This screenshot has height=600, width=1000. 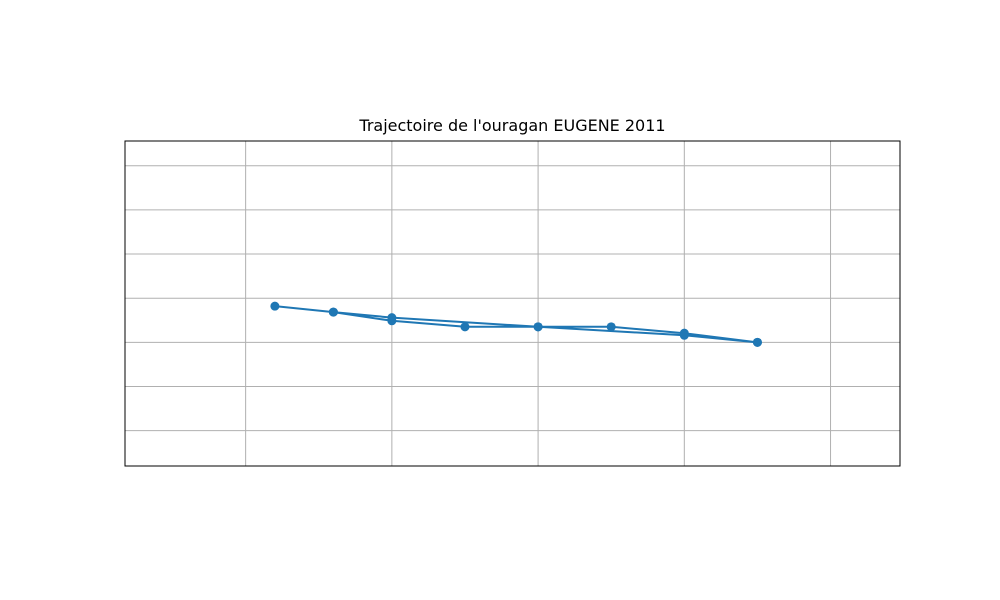 I want to click on chart-title: Trajectoire de l'ouragan EUGENE 2011, so click(x=511, y=125).